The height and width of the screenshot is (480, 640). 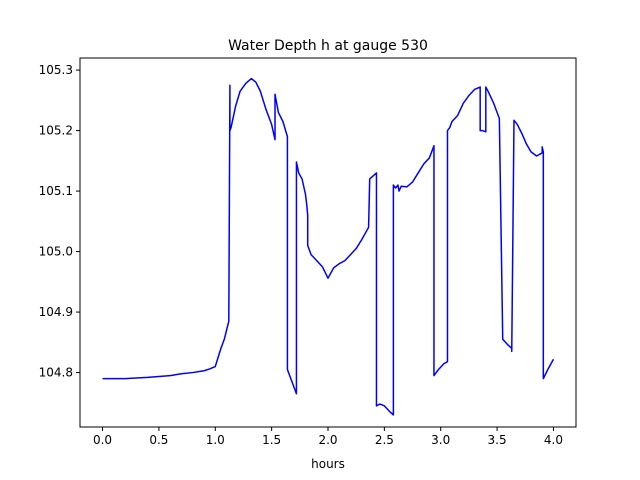 I want to click on y-tick-label: 105.3, so click(x=56, y=70).